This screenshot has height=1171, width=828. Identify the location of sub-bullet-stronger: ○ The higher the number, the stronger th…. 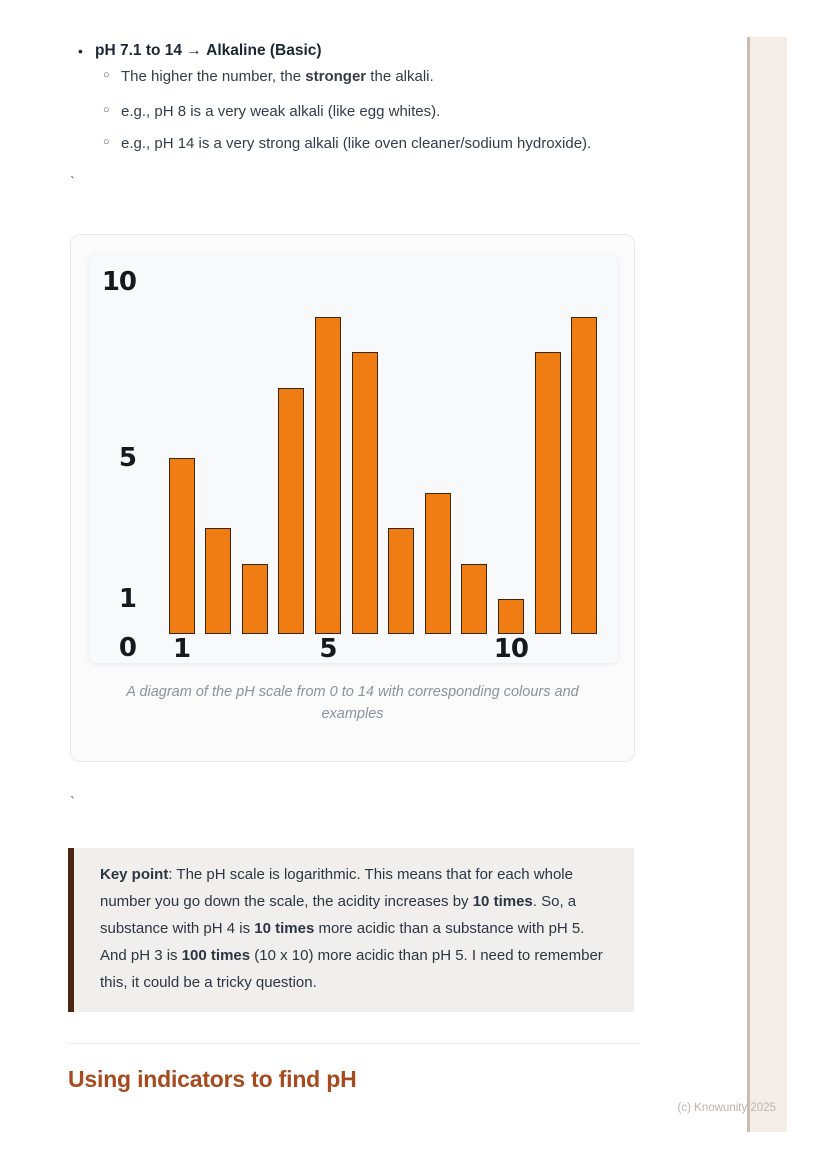
(268, 76).